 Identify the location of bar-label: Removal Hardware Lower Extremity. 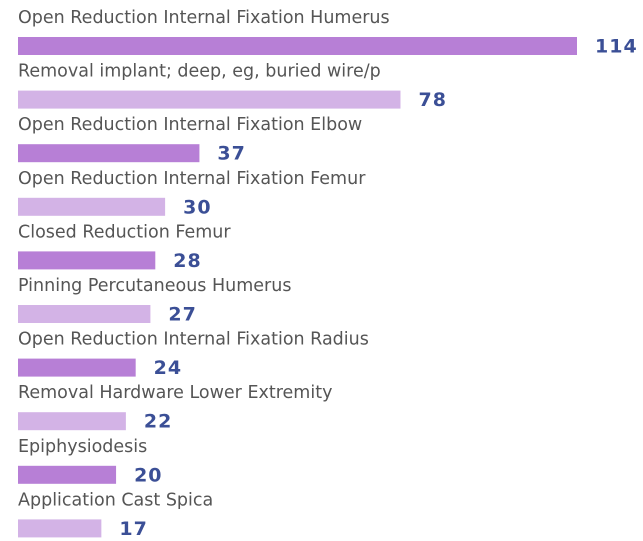
(175, 393).